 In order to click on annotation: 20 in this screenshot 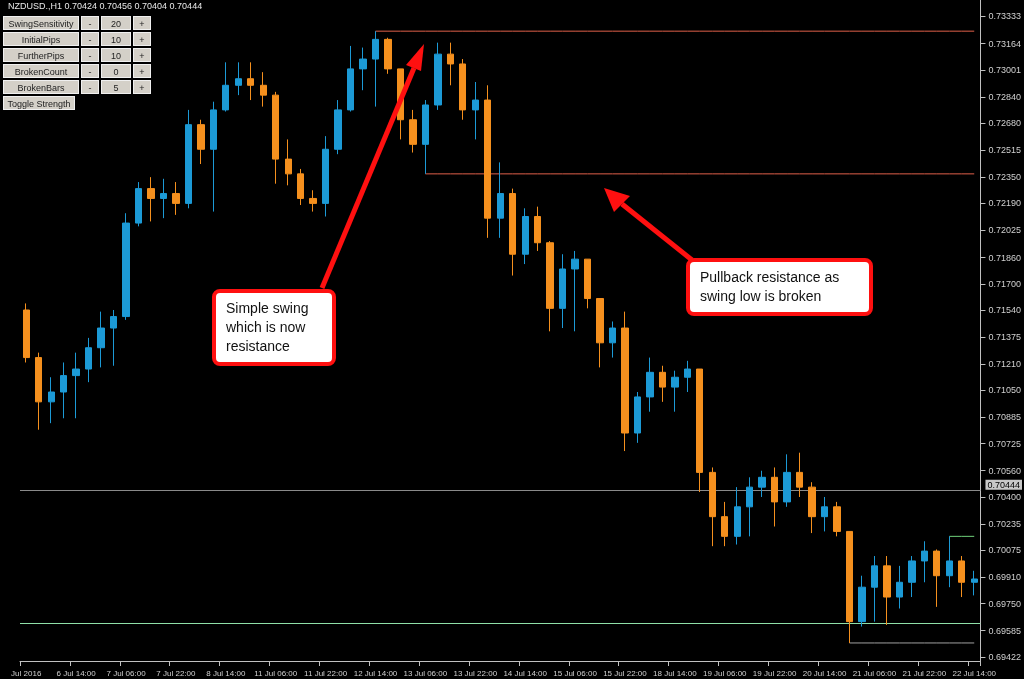, I will do `click(116, 23)`.